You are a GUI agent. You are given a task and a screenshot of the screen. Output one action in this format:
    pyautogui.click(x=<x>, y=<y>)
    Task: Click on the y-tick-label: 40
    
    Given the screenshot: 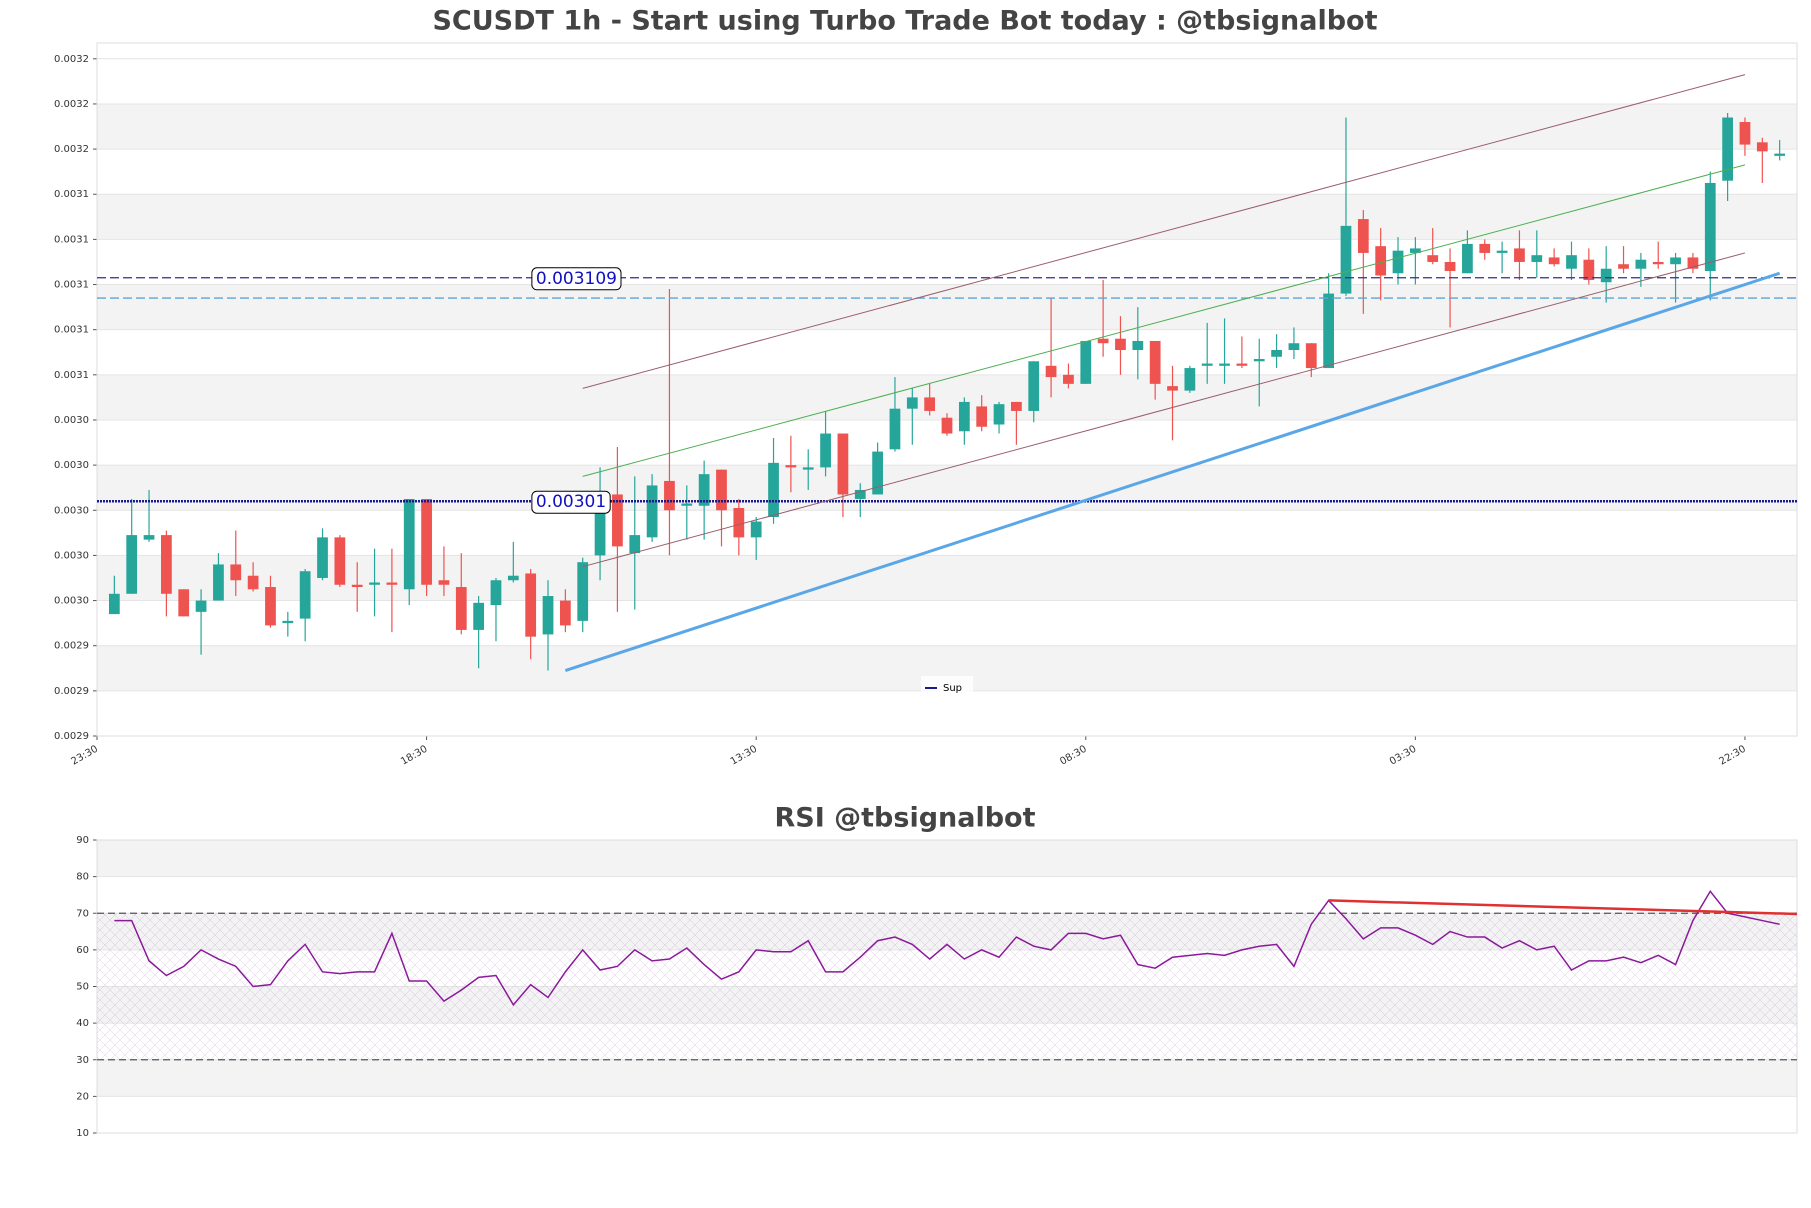 What is the action you would take?
    pyautogui.click(x=82, y=1023)
    